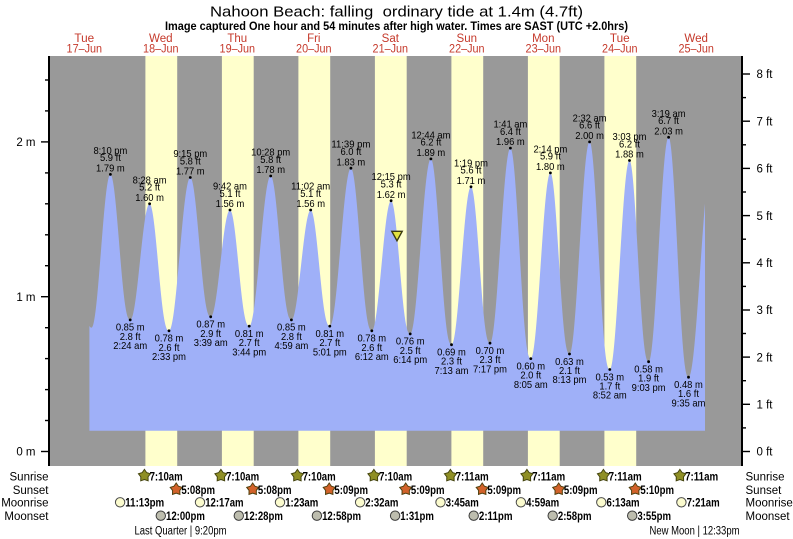  I want to click on svg-text: 2:24 am, so click(130, 346).